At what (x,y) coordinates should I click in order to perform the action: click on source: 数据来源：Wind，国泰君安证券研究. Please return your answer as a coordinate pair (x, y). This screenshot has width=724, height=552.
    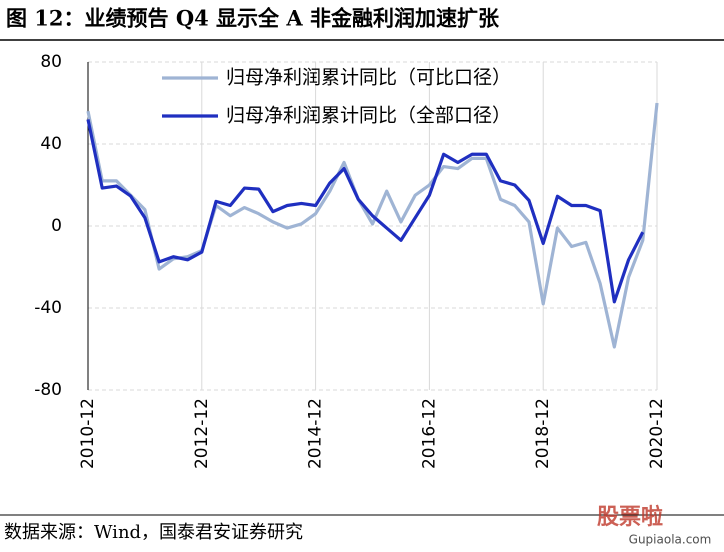
    Looking at the image, I should click on (153, 532).